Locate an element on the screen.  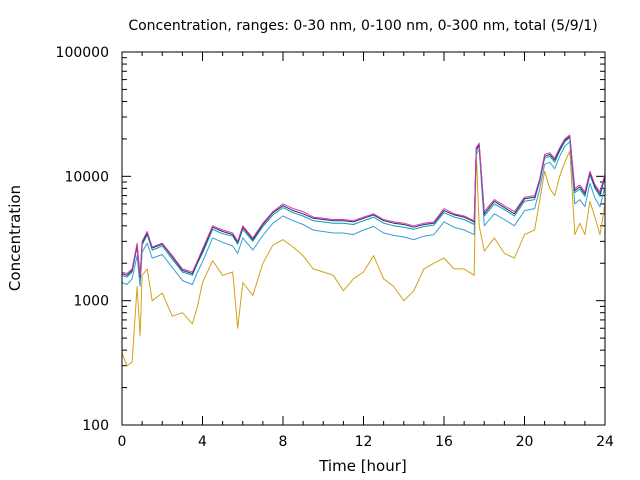
x-tick-label: 0 is located at coordinates (122, 442).